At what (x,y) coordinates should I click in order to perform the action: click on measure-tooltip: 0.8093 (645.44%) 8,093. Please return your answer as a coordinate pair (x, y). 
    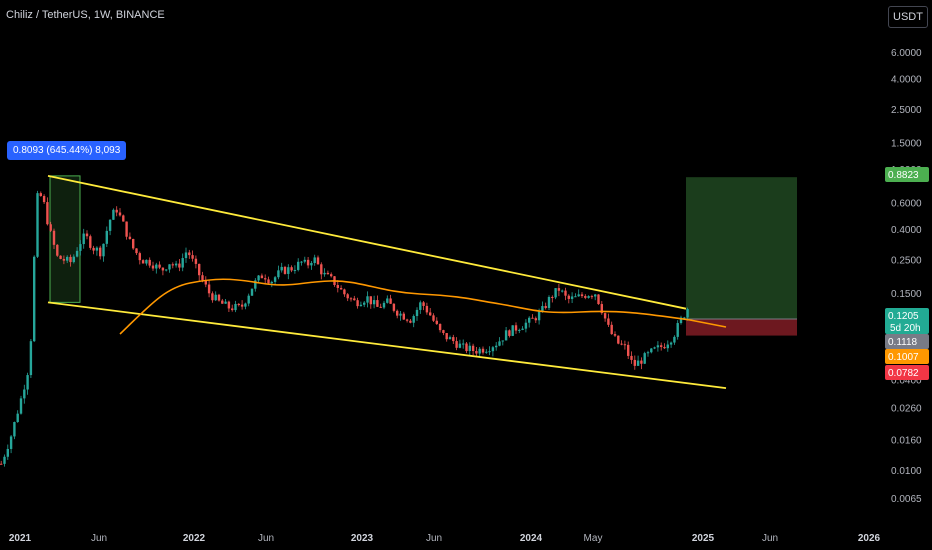
    Looking at the image, I should click on (67, 150).